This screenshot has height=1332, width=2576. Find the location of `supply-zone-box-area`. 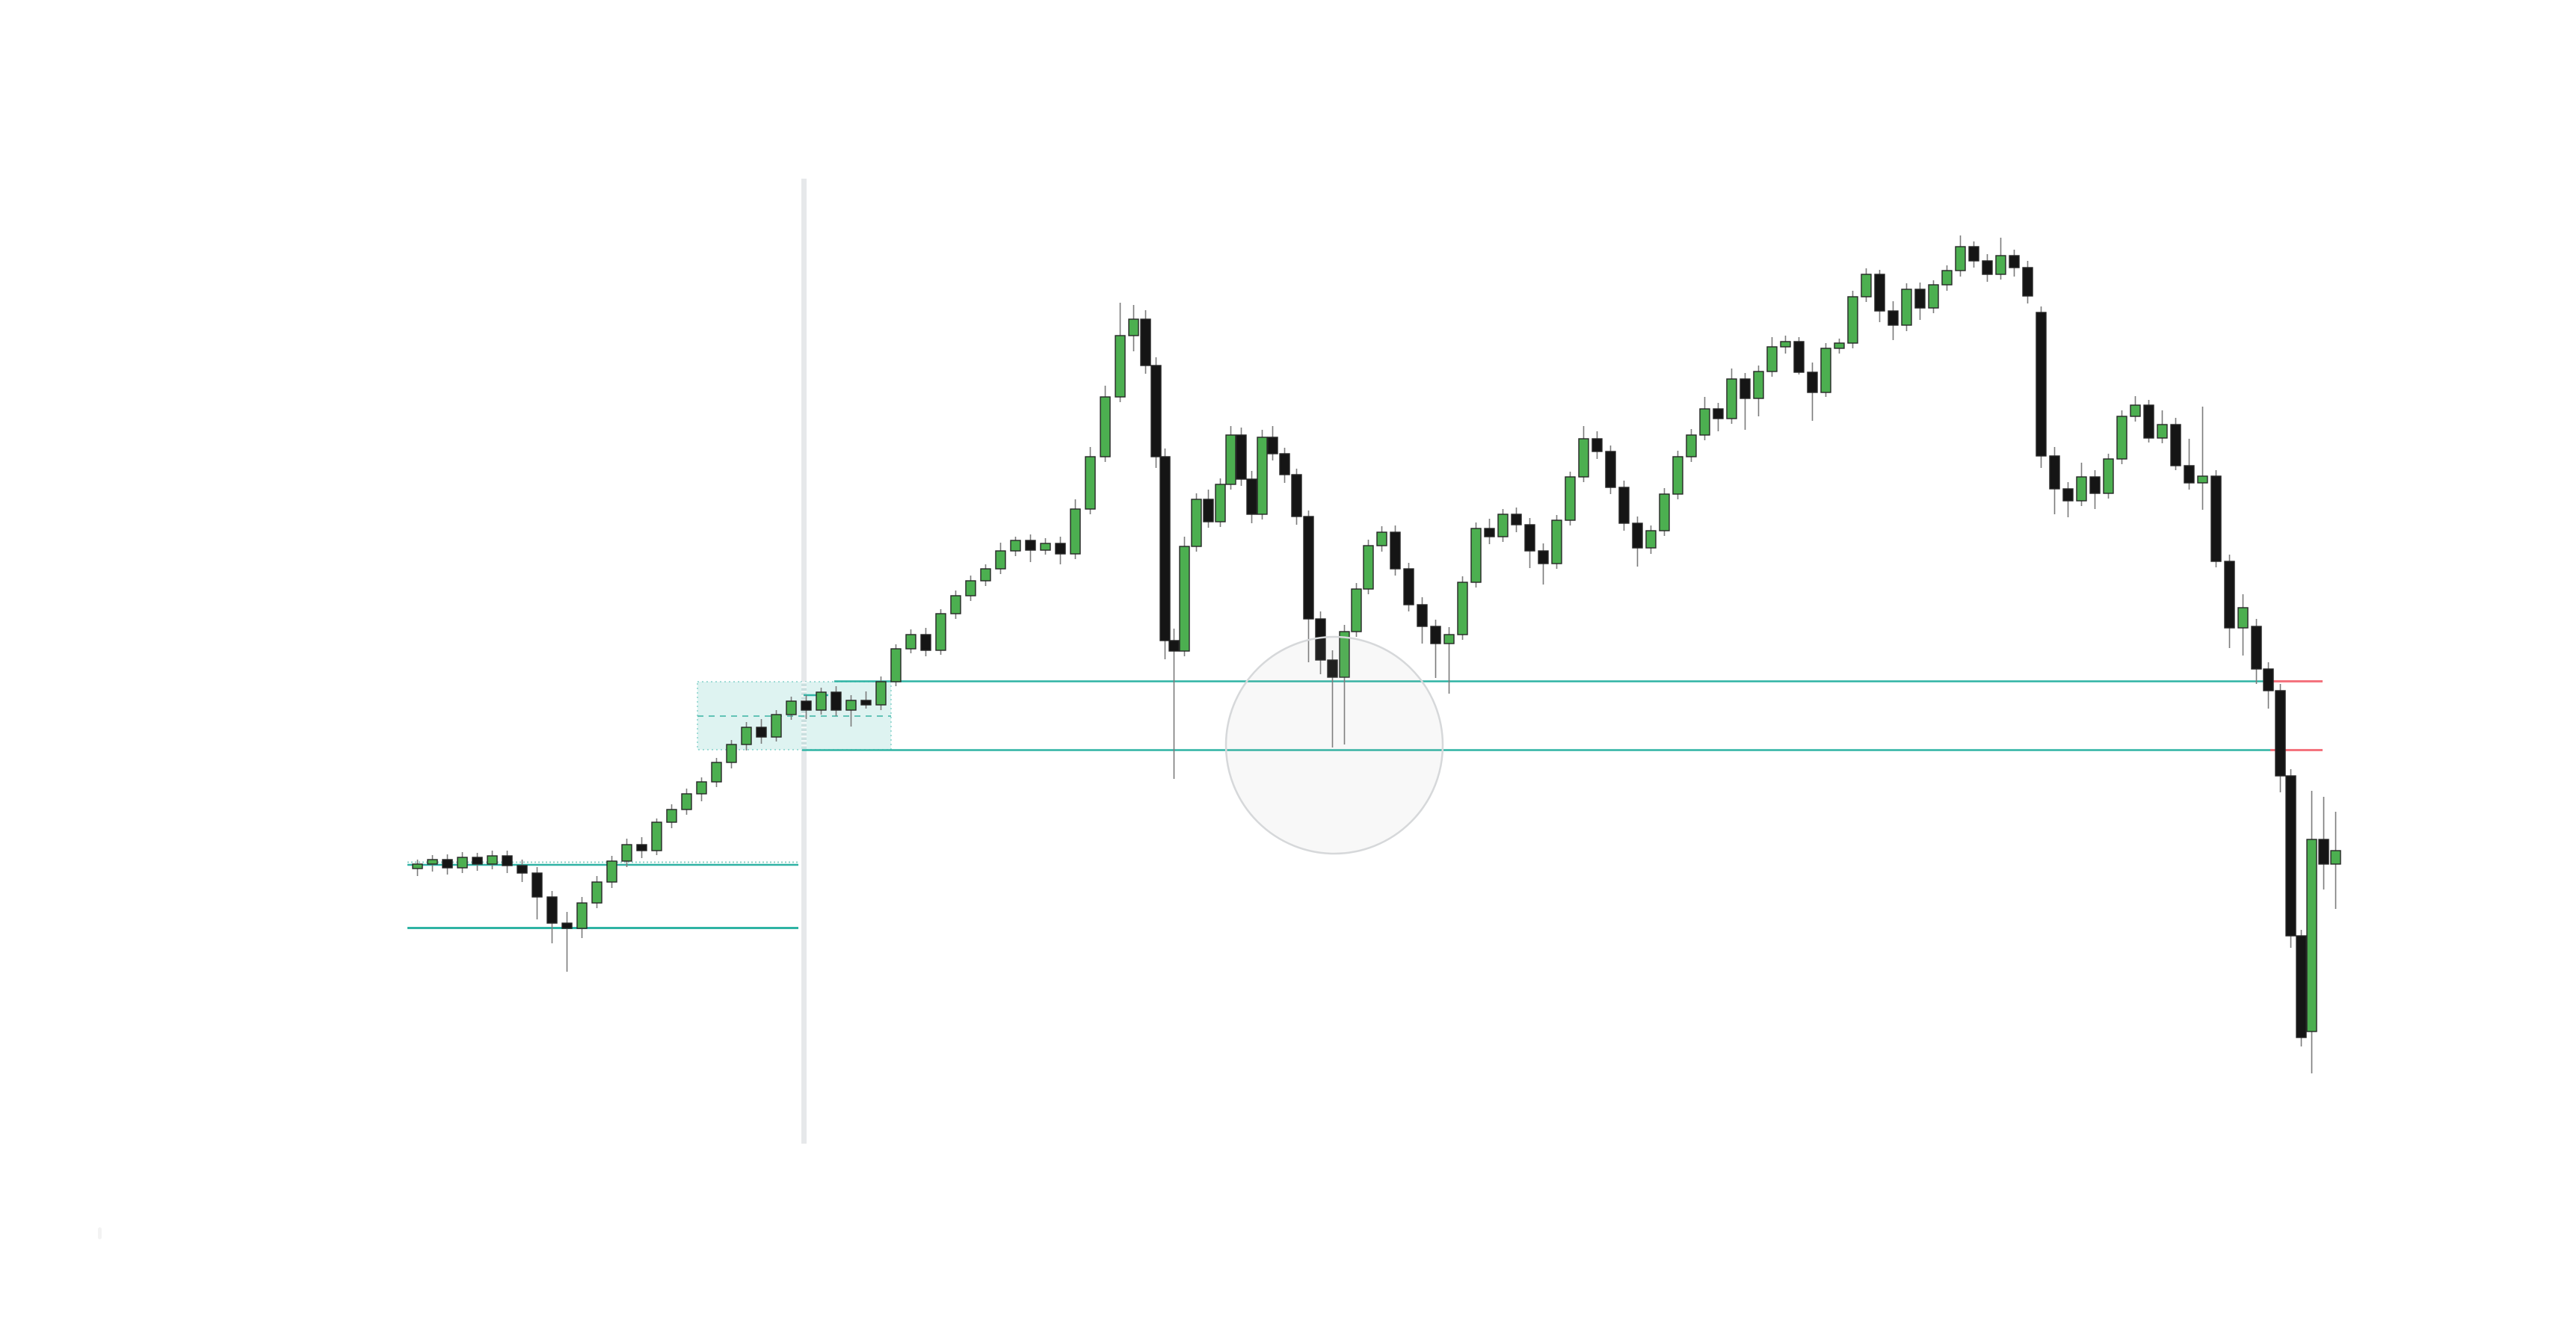

supply-zone-box-area is located at coordinates (794, 716).